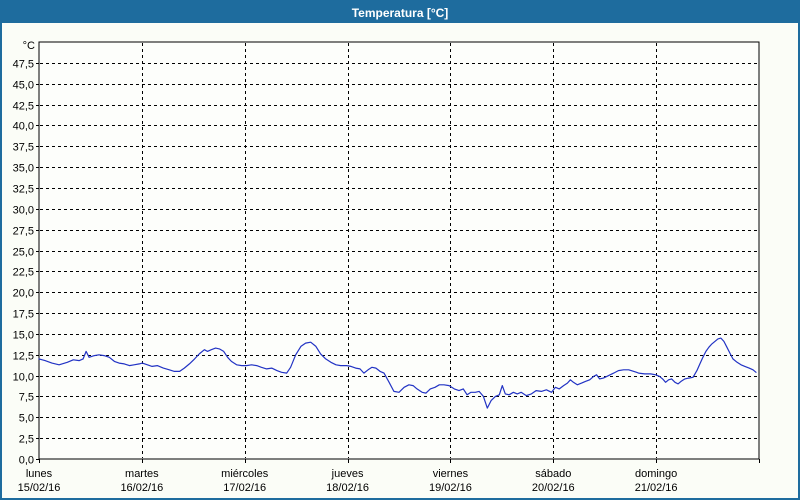 Image resolution: width=800 pixels, height=500 pixels. Describe the element at coordinates (26, 461) in the screenshot. I see `svg-text: 0,0` at that location.